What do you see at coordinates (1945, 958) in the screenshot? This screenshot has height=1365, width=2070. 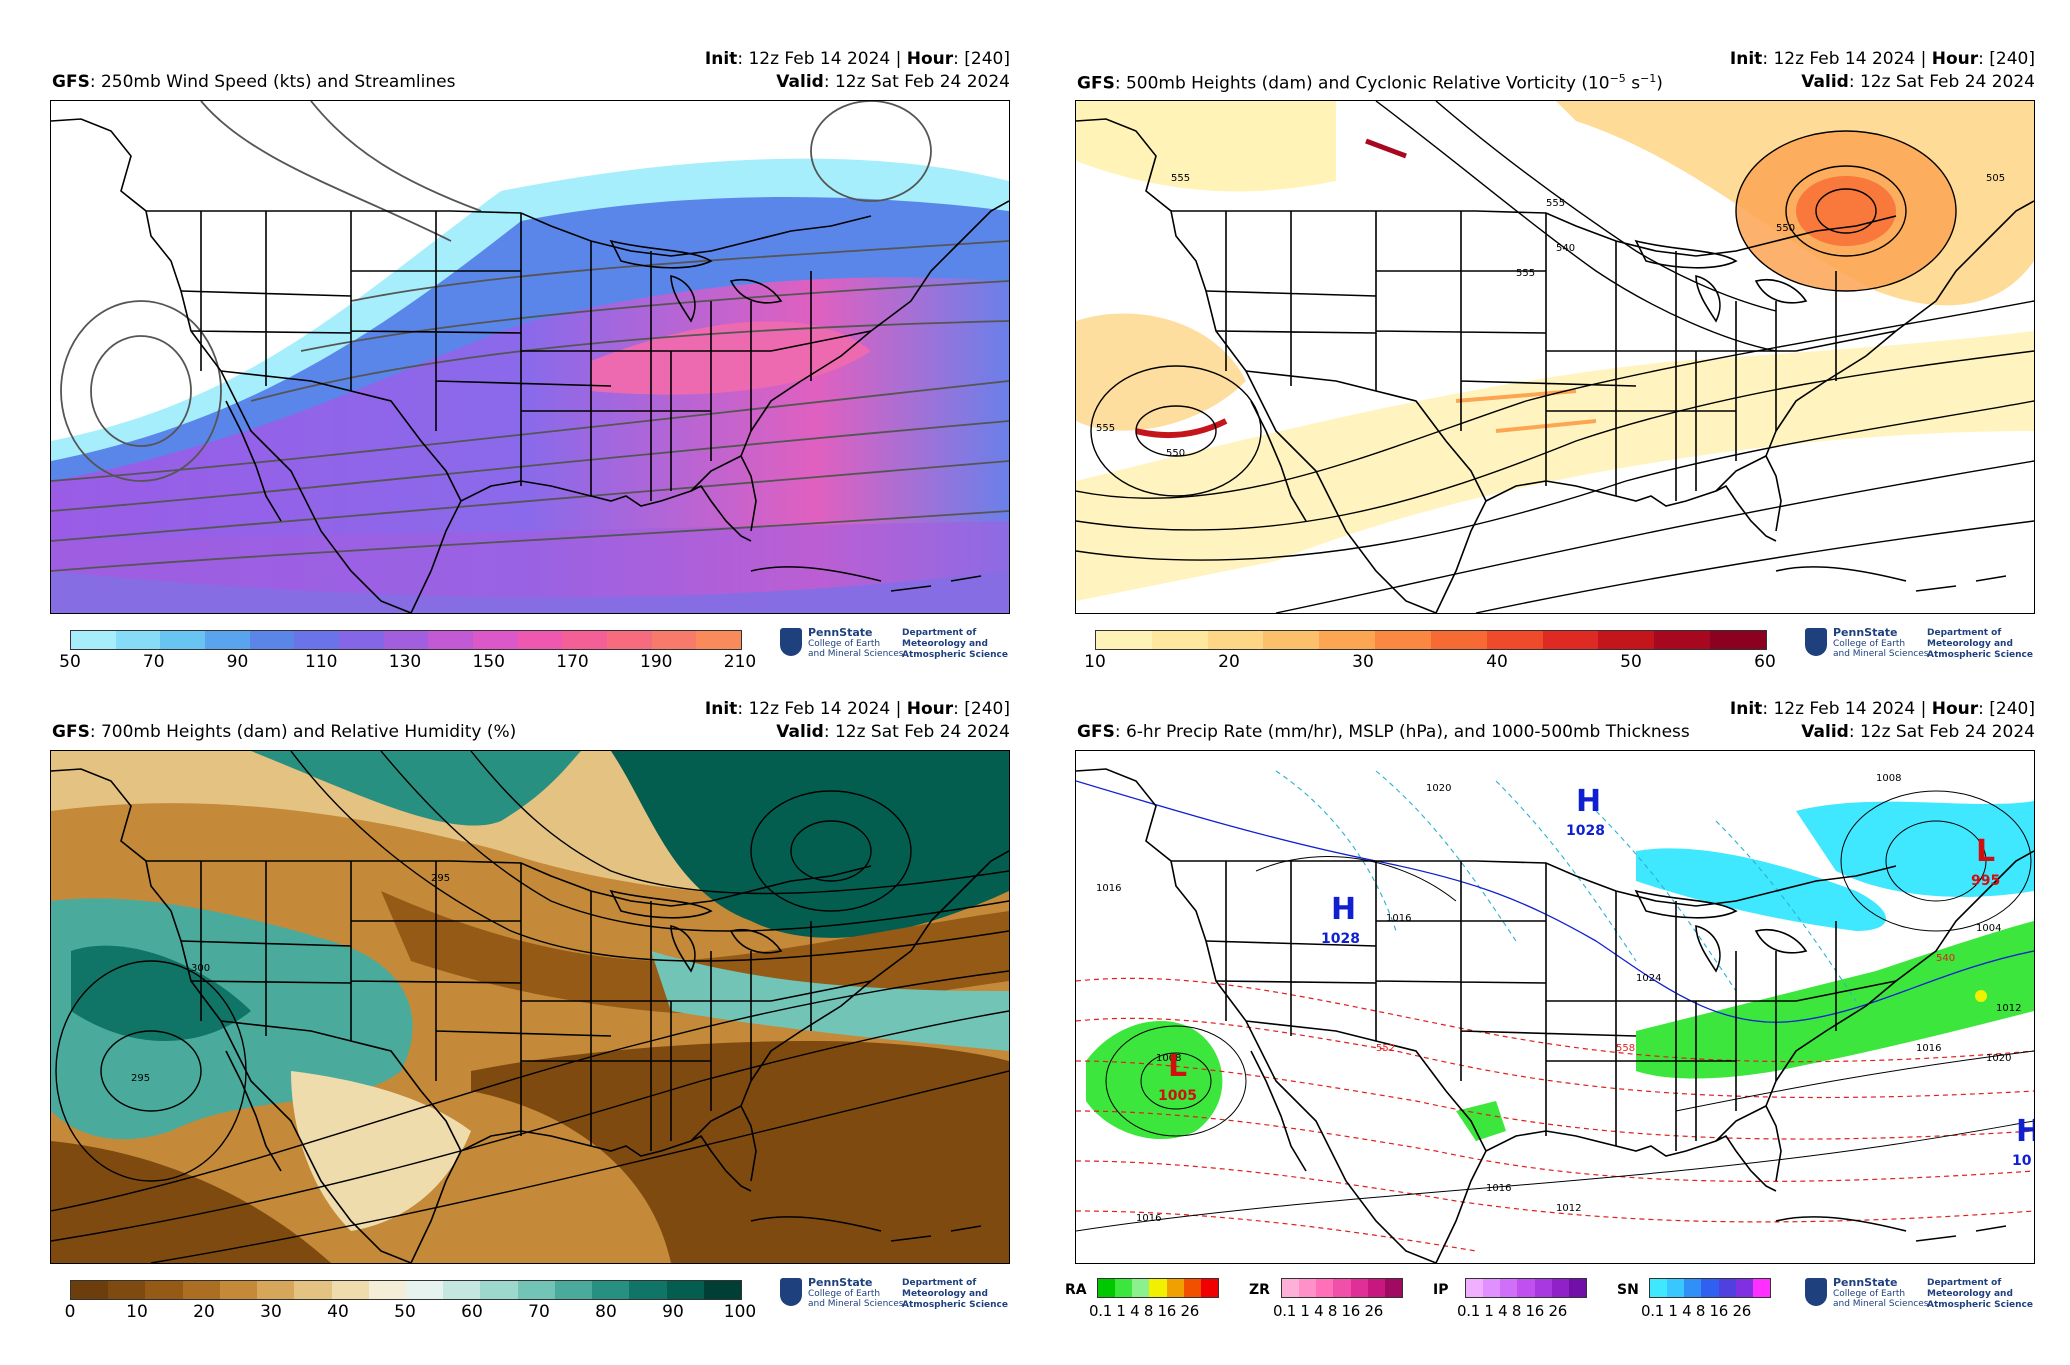 I see `svg-text: 540` at bounding box center [1945, 958].